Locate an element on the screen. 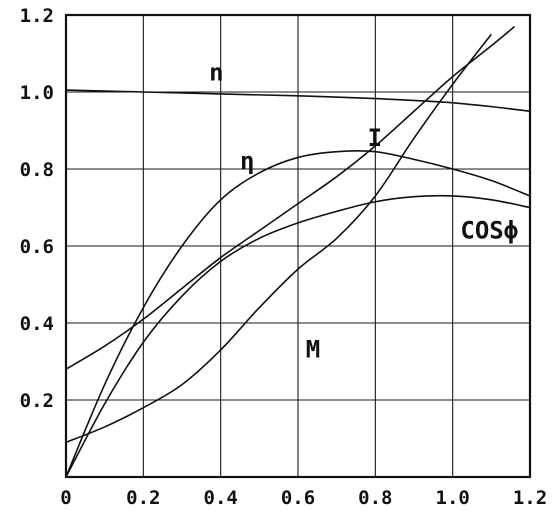 Image resolution: width=559 pixels, height=511 pixels. x-tick-label-1: 0.2 is located at coordinates (143, 498).